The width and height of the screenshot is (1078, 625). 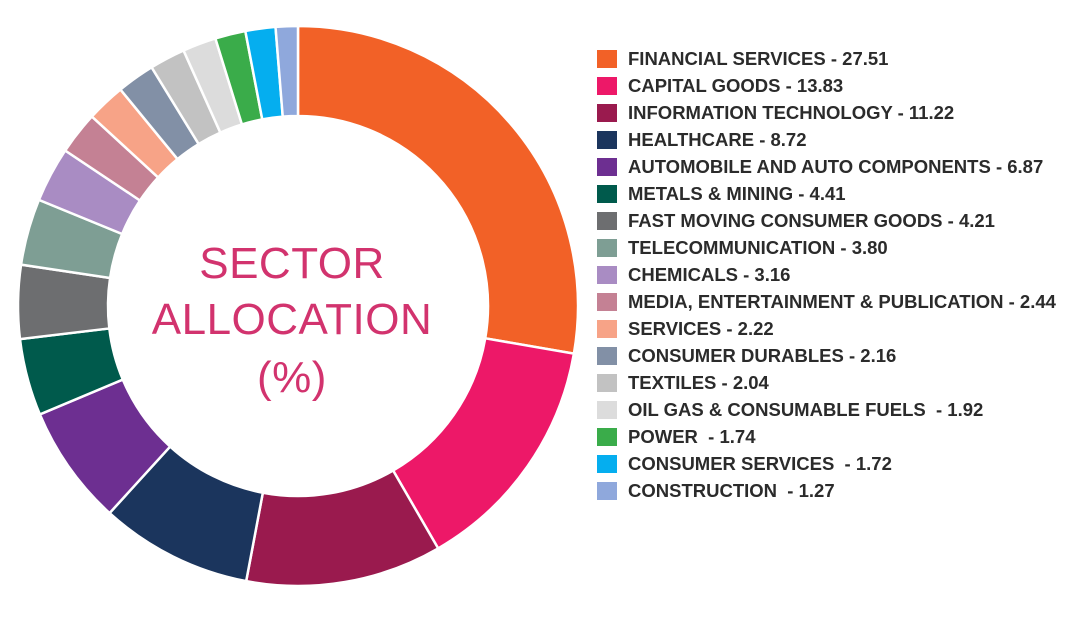 What do you see at coordinates (737, 193) in the screenshot?
I see `legend-label: METALS & MINING - 4.41` at bounding box center [737, 193].